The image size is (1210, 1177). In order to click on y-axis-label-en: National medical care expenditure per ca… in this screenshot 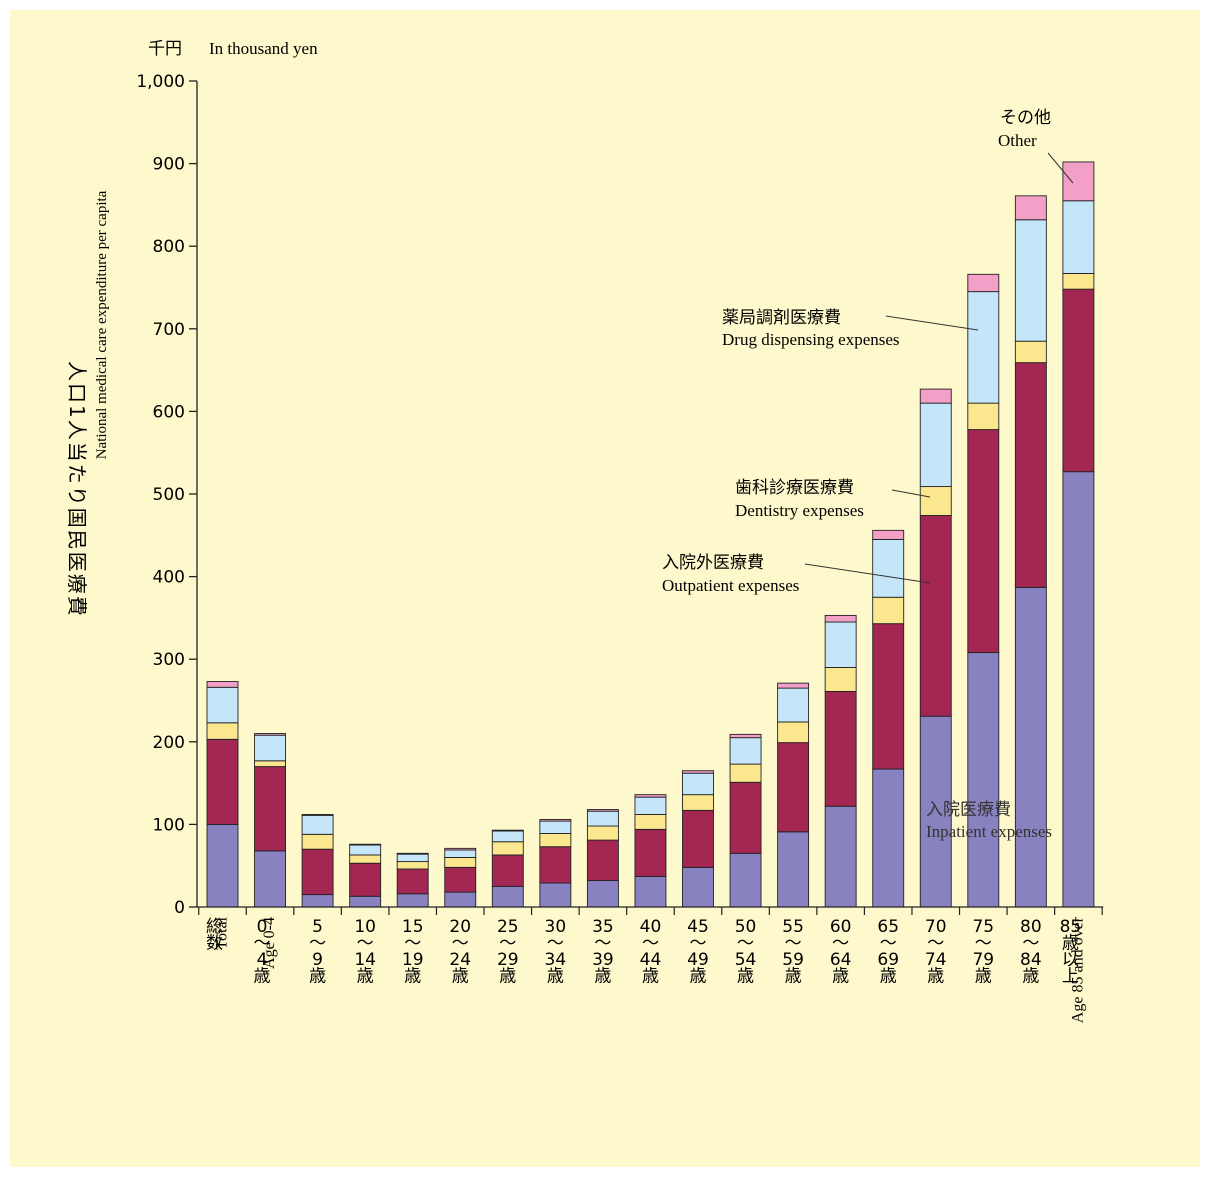, I will do `click(102, 324)`.